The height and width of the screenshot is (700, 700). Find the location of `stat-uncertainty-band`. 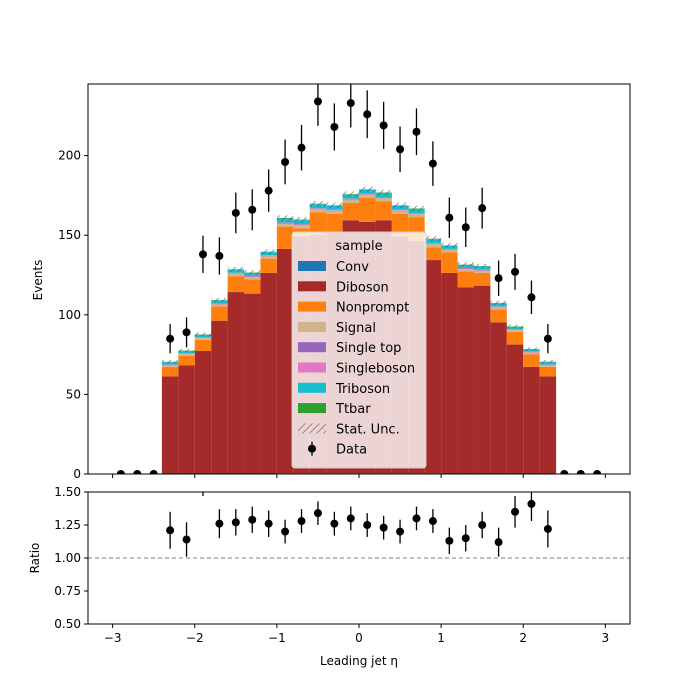

stat-uncertainty-band is located at coordinates (359, 275).